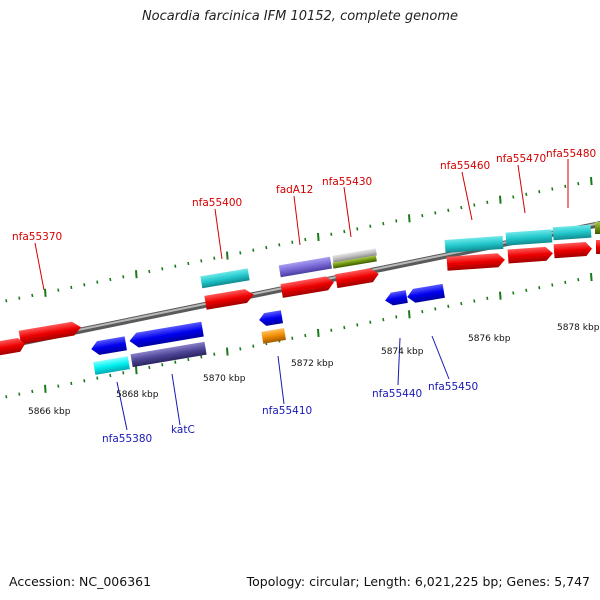 Image resolution: width=600 pixels, height=600 pixels. Describe the element at coordinates (229, 299) in the screenshot. I see `gene-forward-nfa55400` at that location.